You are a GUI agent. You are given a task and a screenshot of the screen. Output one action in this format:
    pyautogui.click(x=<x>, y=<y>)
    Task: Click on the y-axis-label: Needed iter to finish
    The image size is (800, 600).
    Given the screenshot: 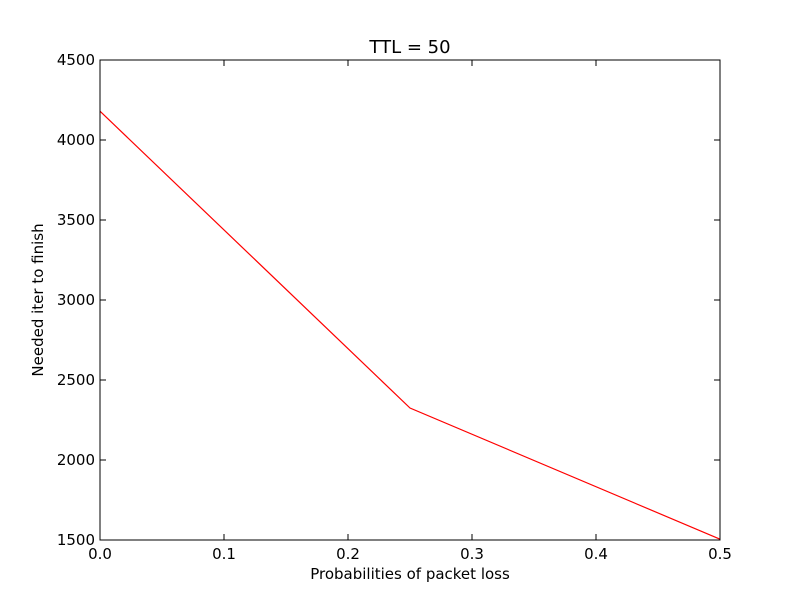 What is the action you would take?
    pyautogui.click(x=38, y=299)
    